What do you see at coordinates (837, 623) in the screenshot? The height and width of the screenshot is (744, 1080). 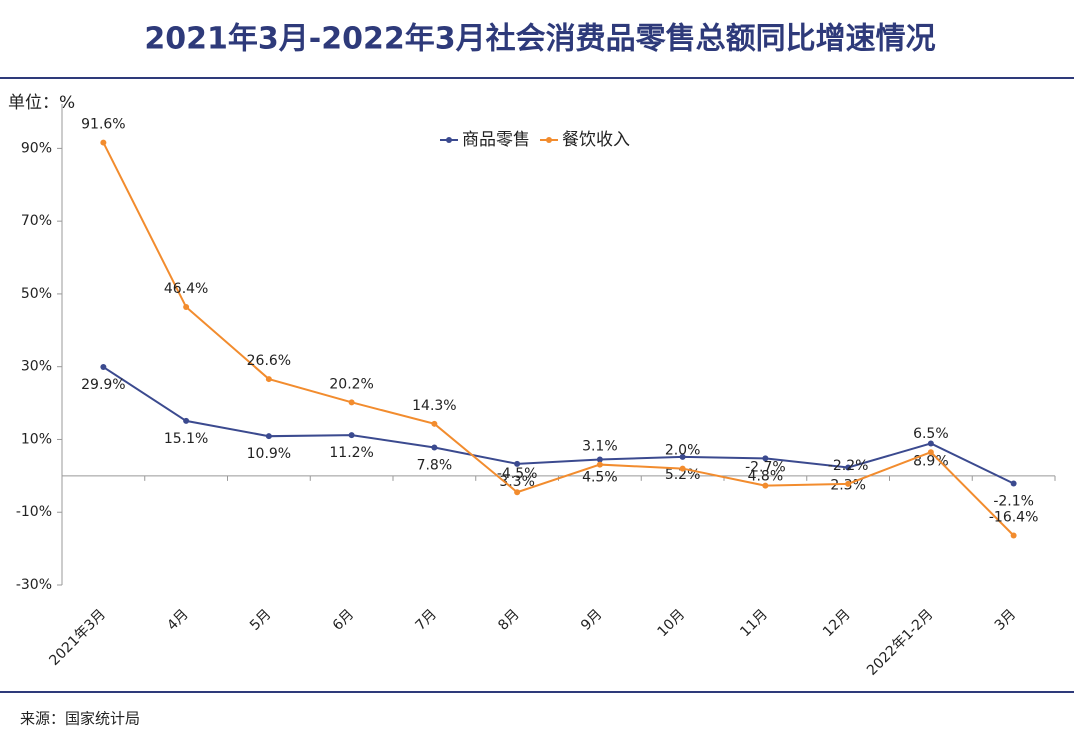 I see `x-tick-label: 12月` at bounding box center [837, 623].